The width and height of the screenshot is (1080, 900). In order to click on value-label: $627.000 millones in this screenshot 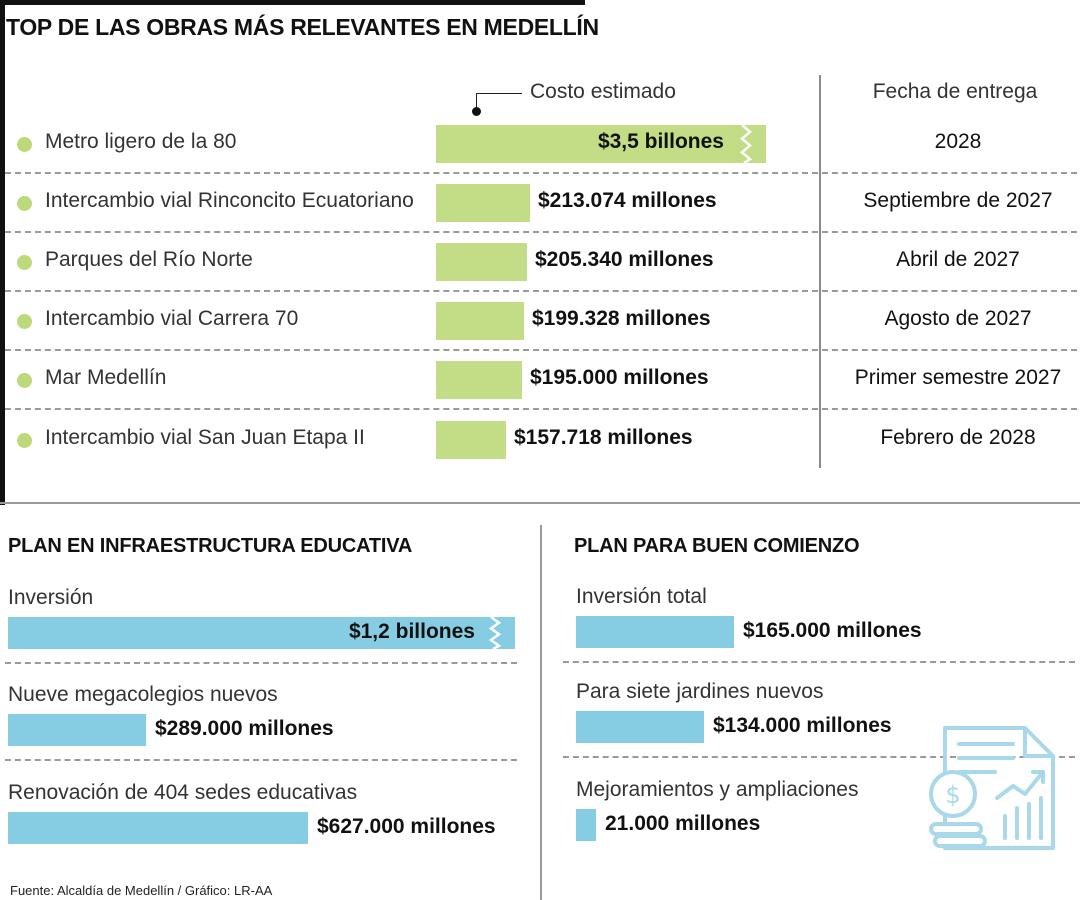, I will do `click(406, 826)`.